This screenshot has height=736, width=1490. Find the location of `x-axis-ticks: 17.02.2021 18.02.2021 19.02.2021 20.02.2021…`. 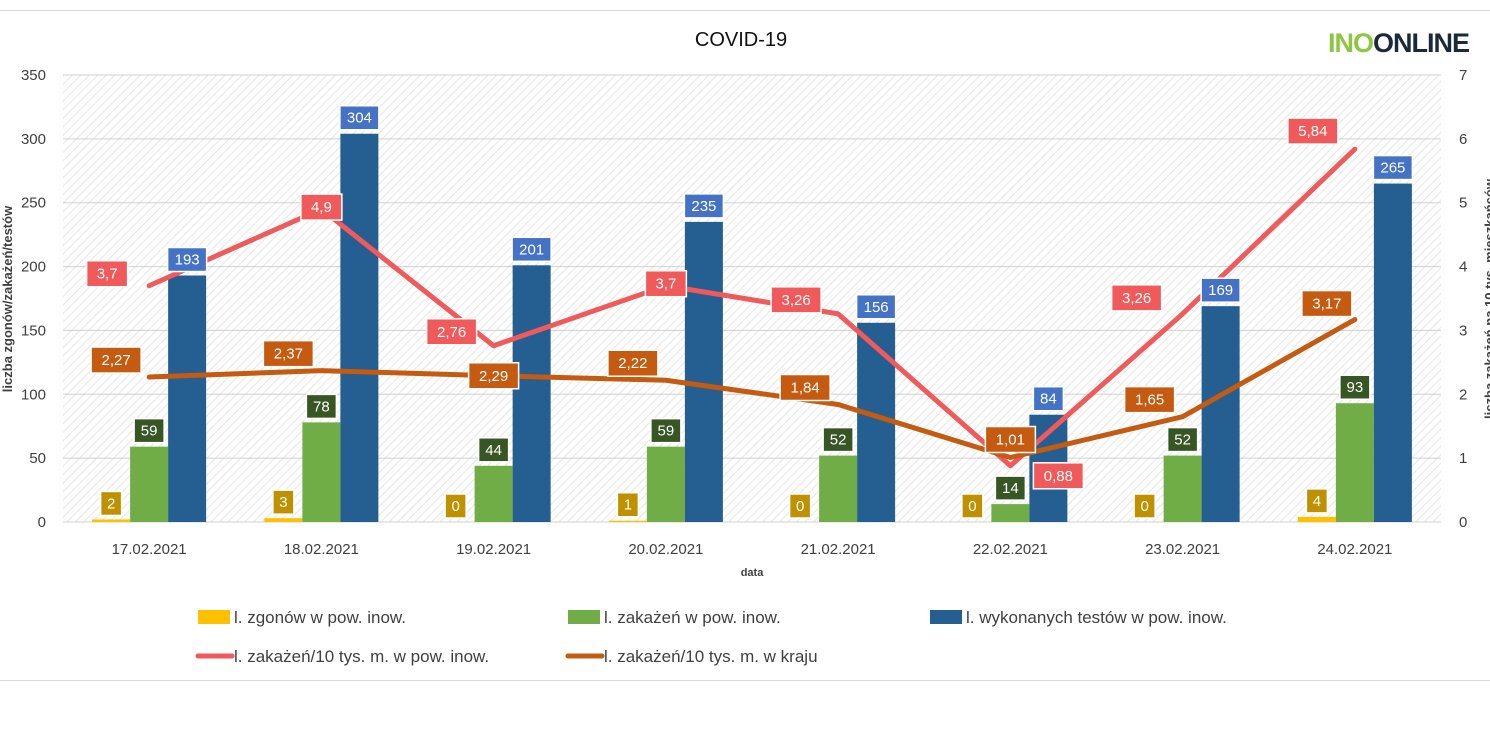

x-axis-ticks: 17.02.2021 18.02.2021 19.02.2021 20.02.2021… is located at coordinates (752, 549).